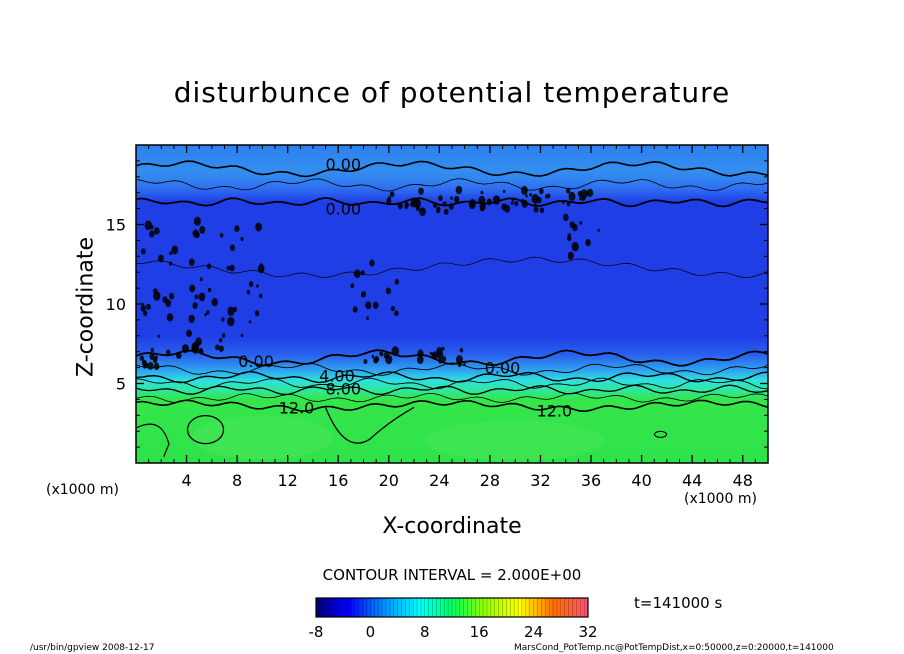 The width and height of the screenshot is (904, 654). What do you see at coordinates (288, 480) in the screenshot?
I see `x-tick-label: 12` at bounding box center [288, 480].